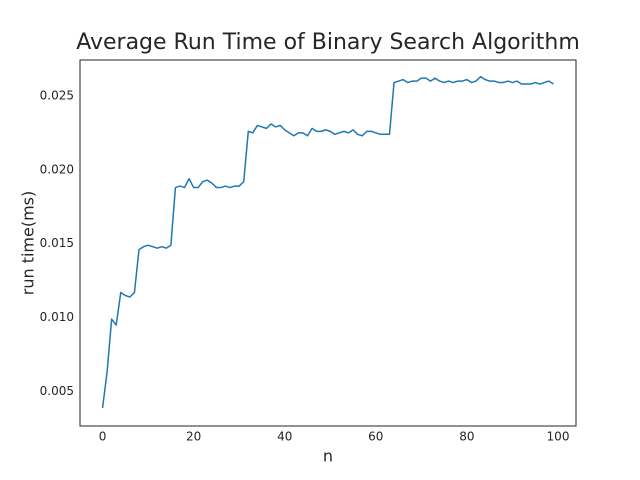 The image size is (640, 480). Describe the element at coordinates (57, 243) in the screenshot. I see `y-tick-label: 0.015` at that location.